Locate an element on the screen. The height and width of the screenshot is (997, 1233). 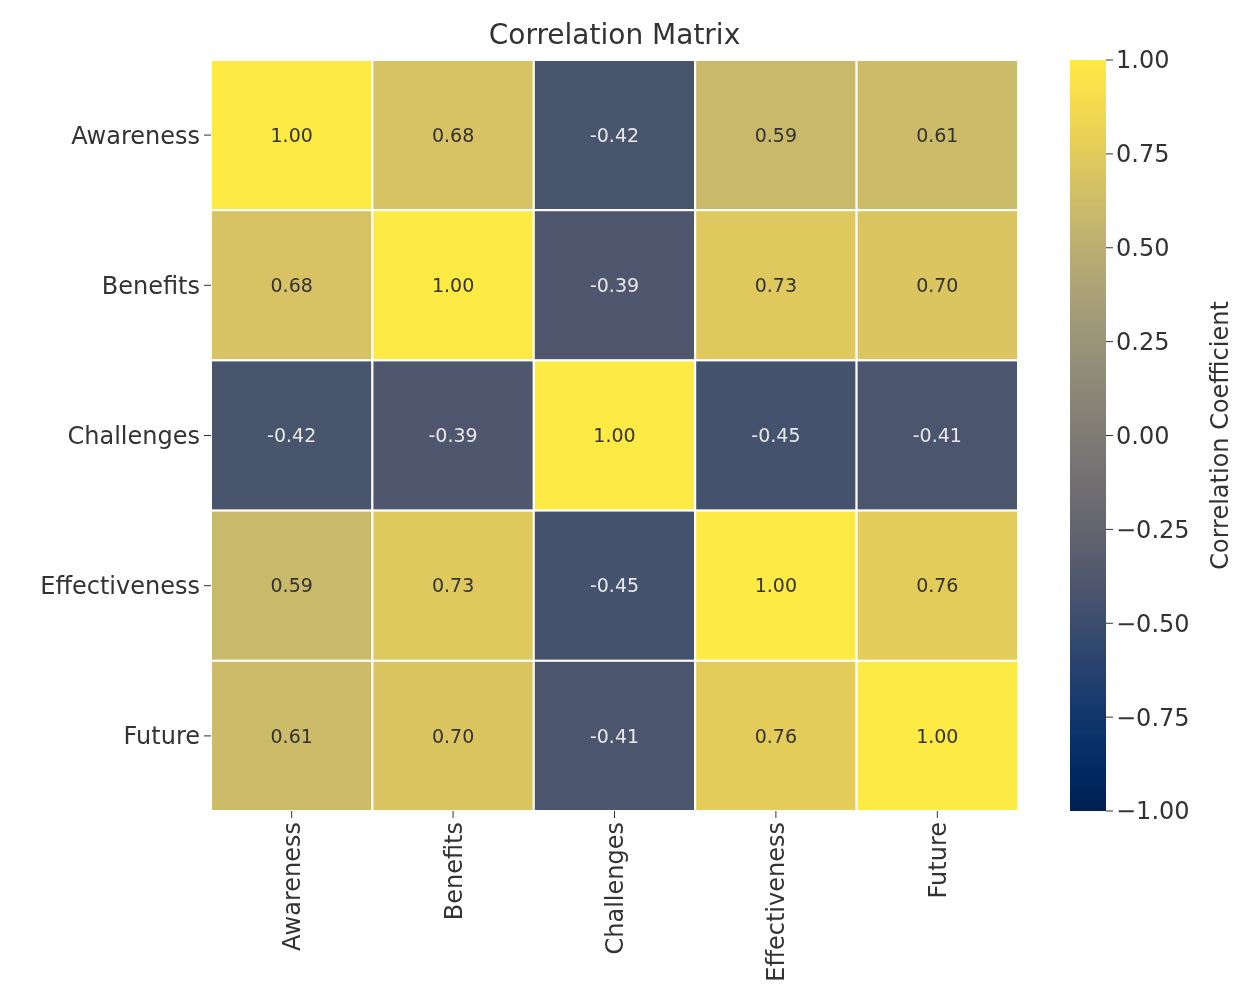
y-tick-label: Awareness is located at coordinates (135, 135).